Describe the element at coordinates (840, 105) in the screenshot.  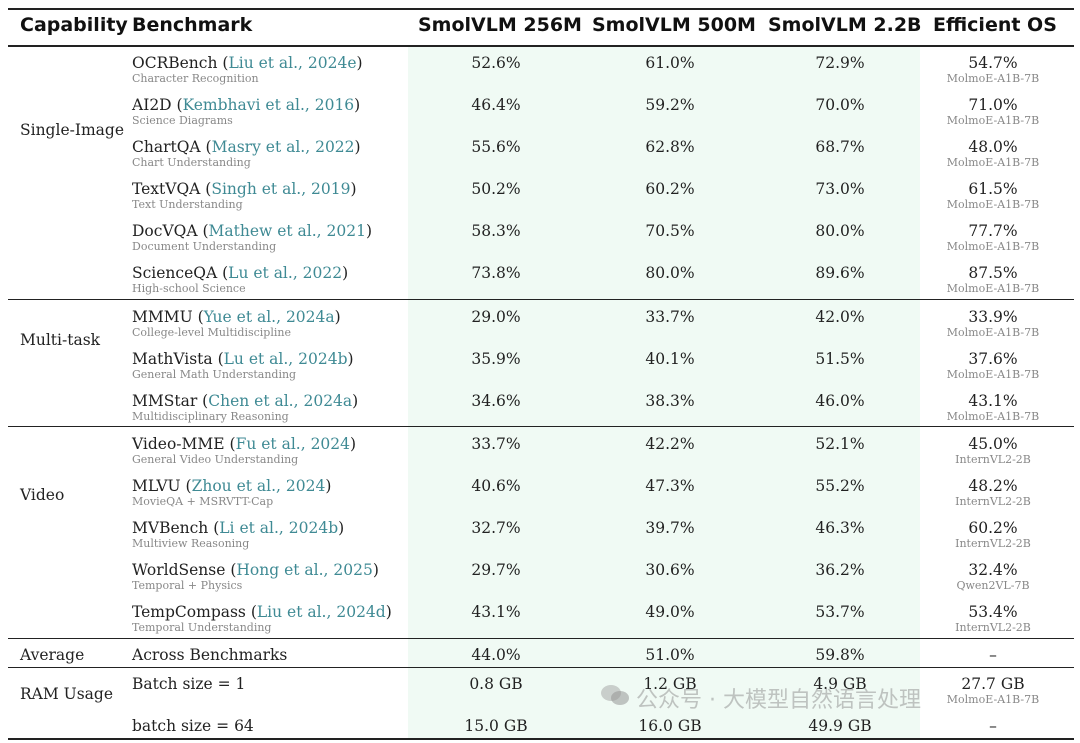
I see `score-v22: 70.0%` at that location.